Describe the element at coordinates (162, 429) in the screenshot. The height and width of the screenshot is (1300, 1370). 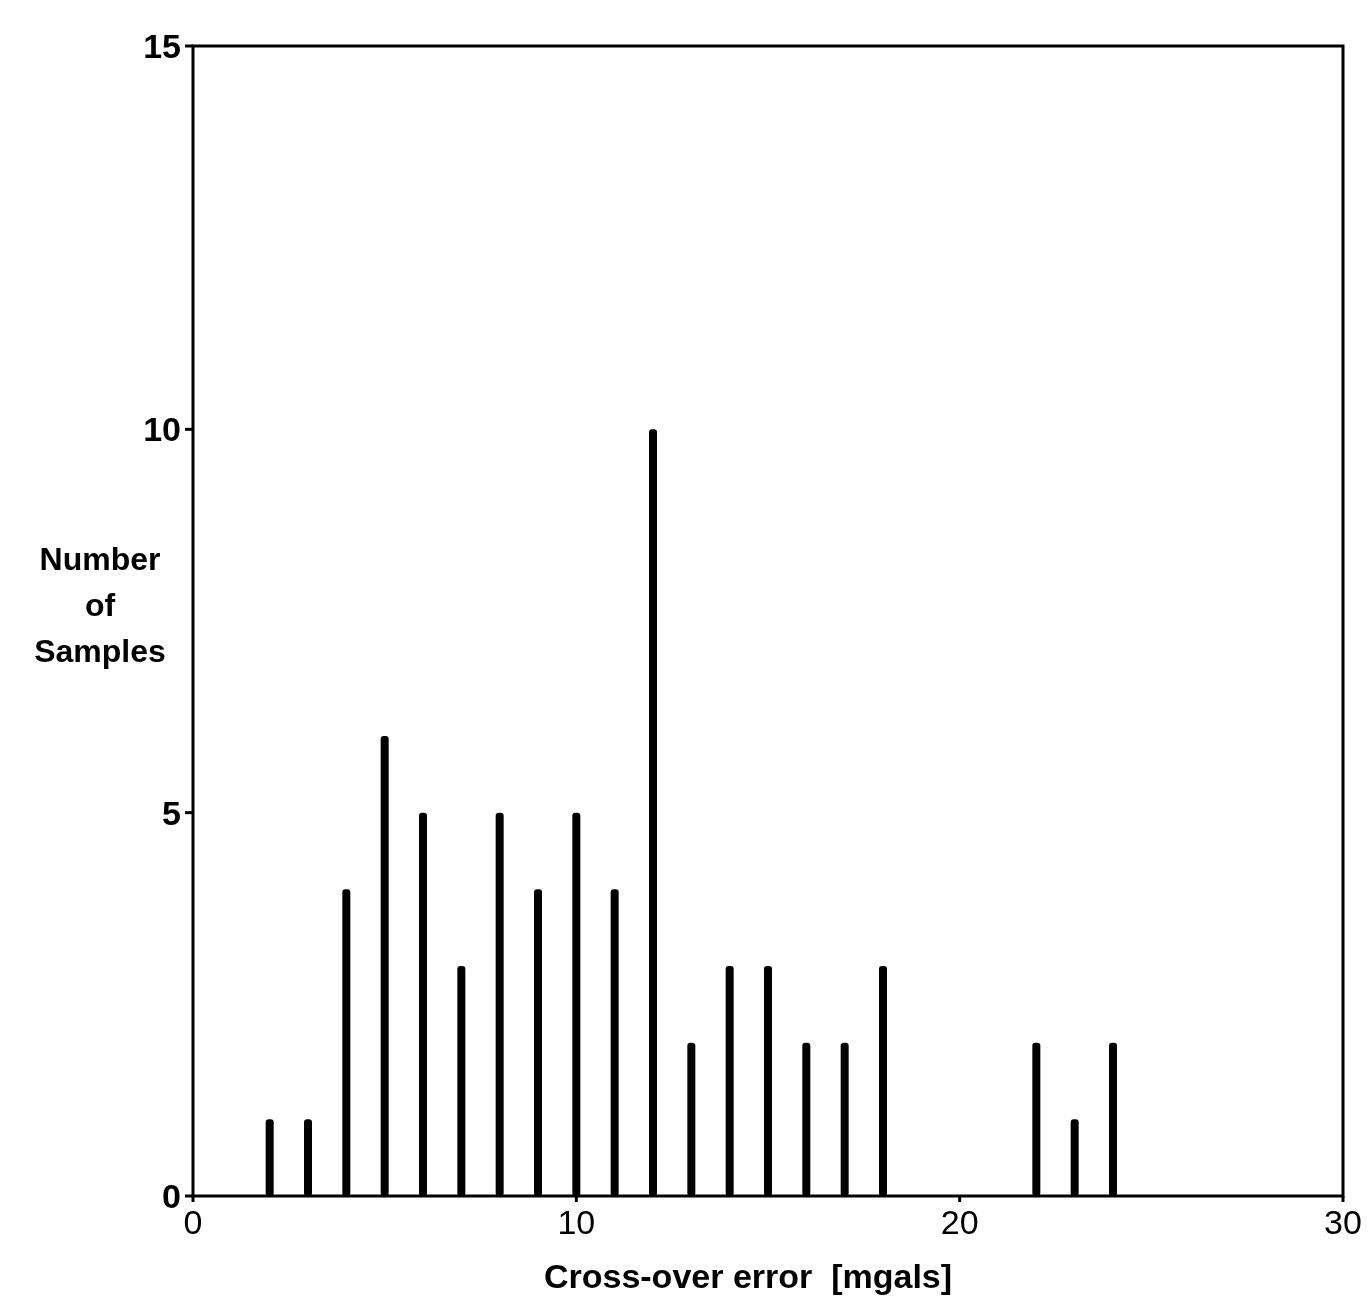
I see `y-tick-label: 10` at that location.